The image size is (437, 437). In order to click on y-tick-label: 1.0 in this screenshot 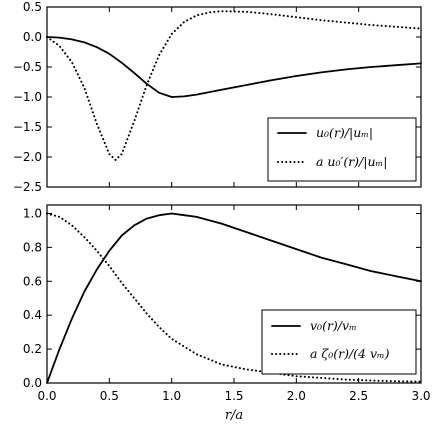, I will do `click(32, 213)`.